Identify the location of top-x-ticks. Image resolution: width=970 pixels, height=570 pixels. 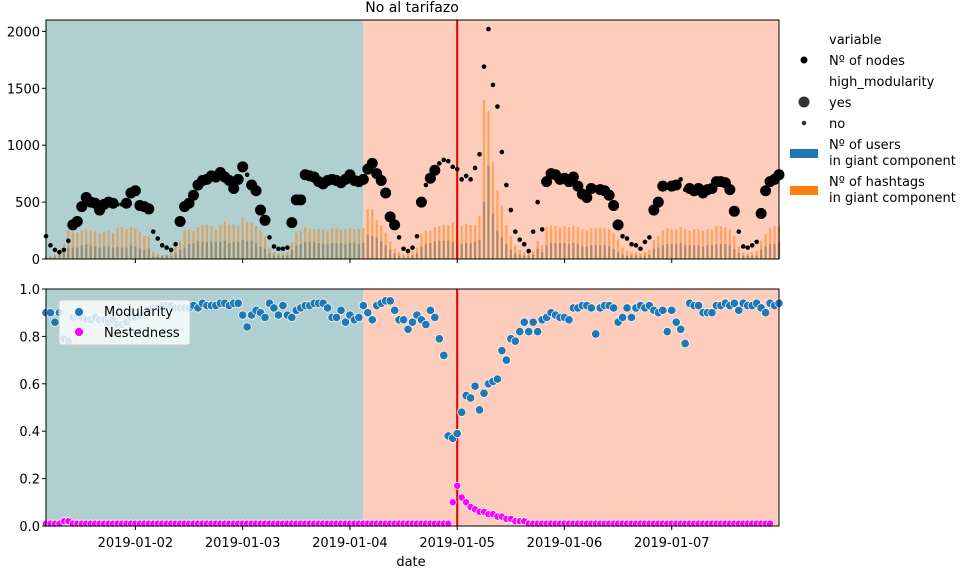
(403, 261).